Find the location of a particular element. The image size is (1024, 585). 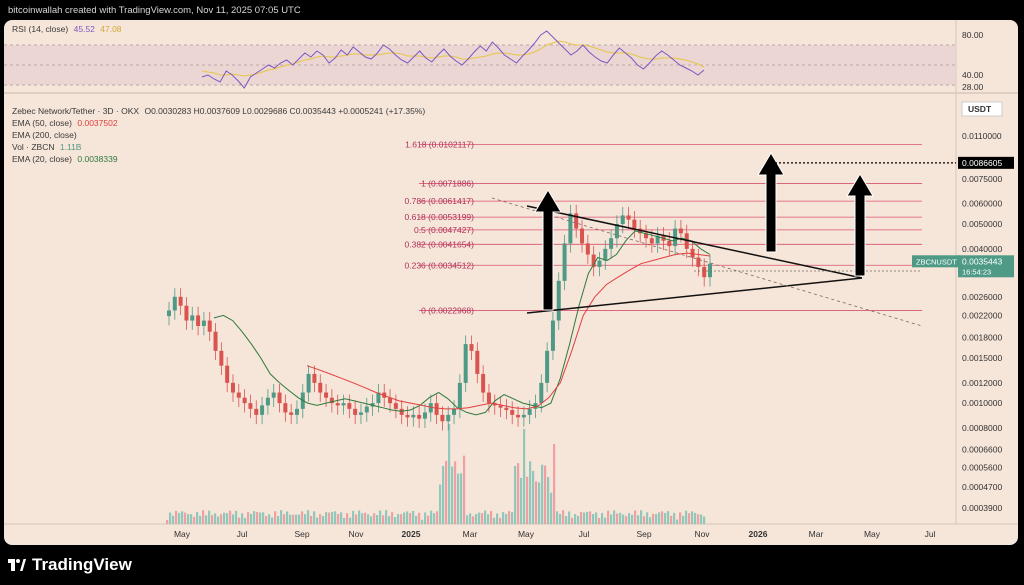

fib-level-label: 0.786 (0.0061417) is located at coordinates (440, 201).